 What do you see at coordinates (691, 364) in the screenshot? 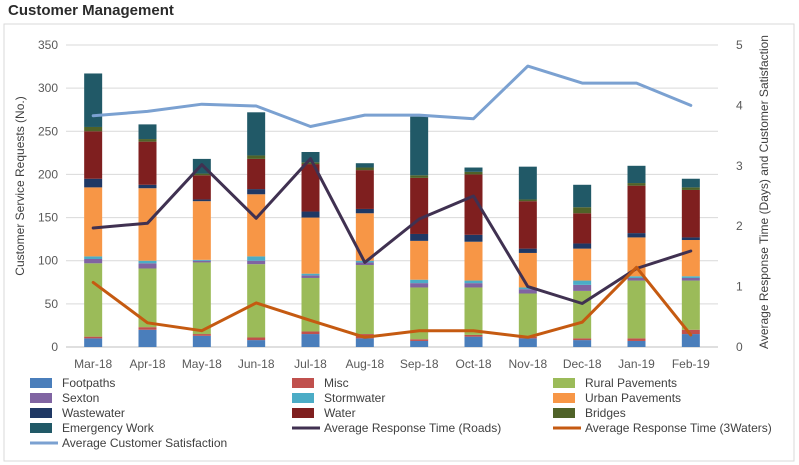
I see `x-tick-label: Feb-19` at bounding box center [691, 364].